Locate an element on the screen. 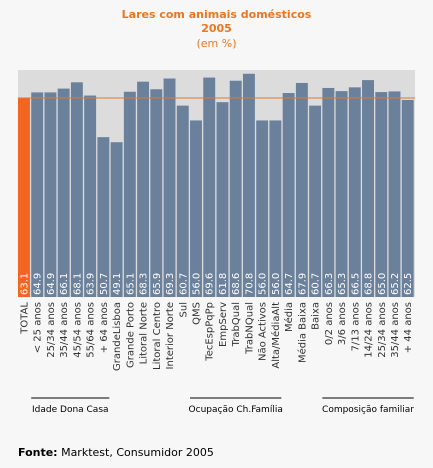  value-label-6: 50.7 is located at coordinates (104, 284).